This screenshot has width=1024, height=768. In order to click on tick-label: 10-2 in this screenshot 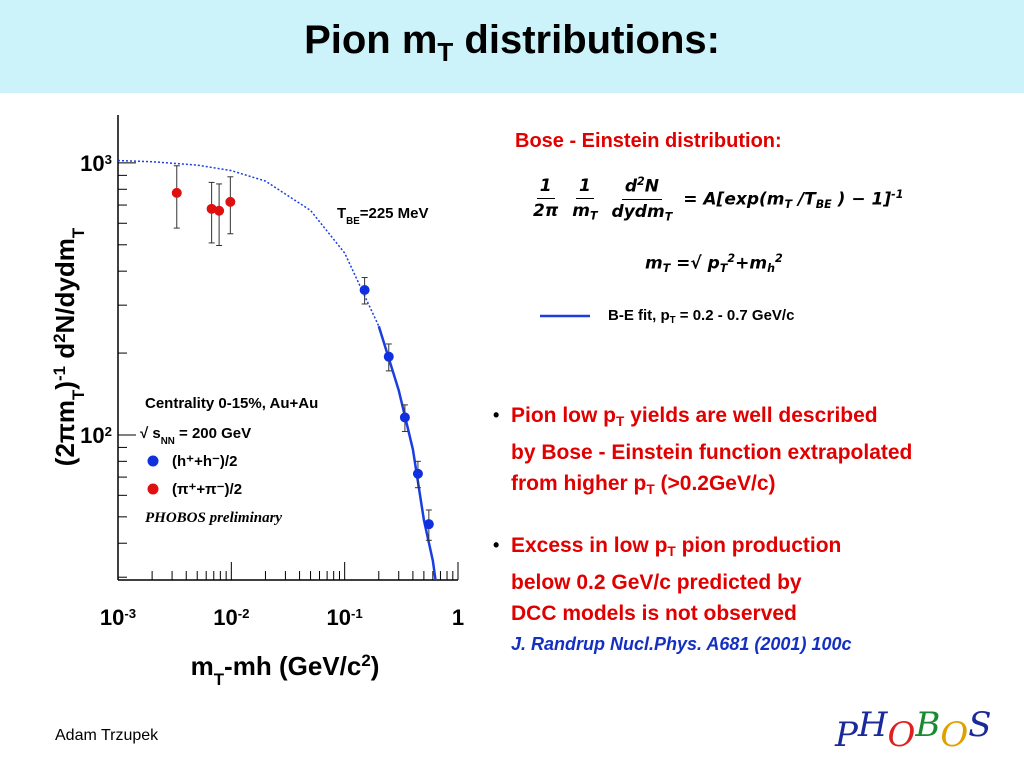, I will do `click(231, 617)`.